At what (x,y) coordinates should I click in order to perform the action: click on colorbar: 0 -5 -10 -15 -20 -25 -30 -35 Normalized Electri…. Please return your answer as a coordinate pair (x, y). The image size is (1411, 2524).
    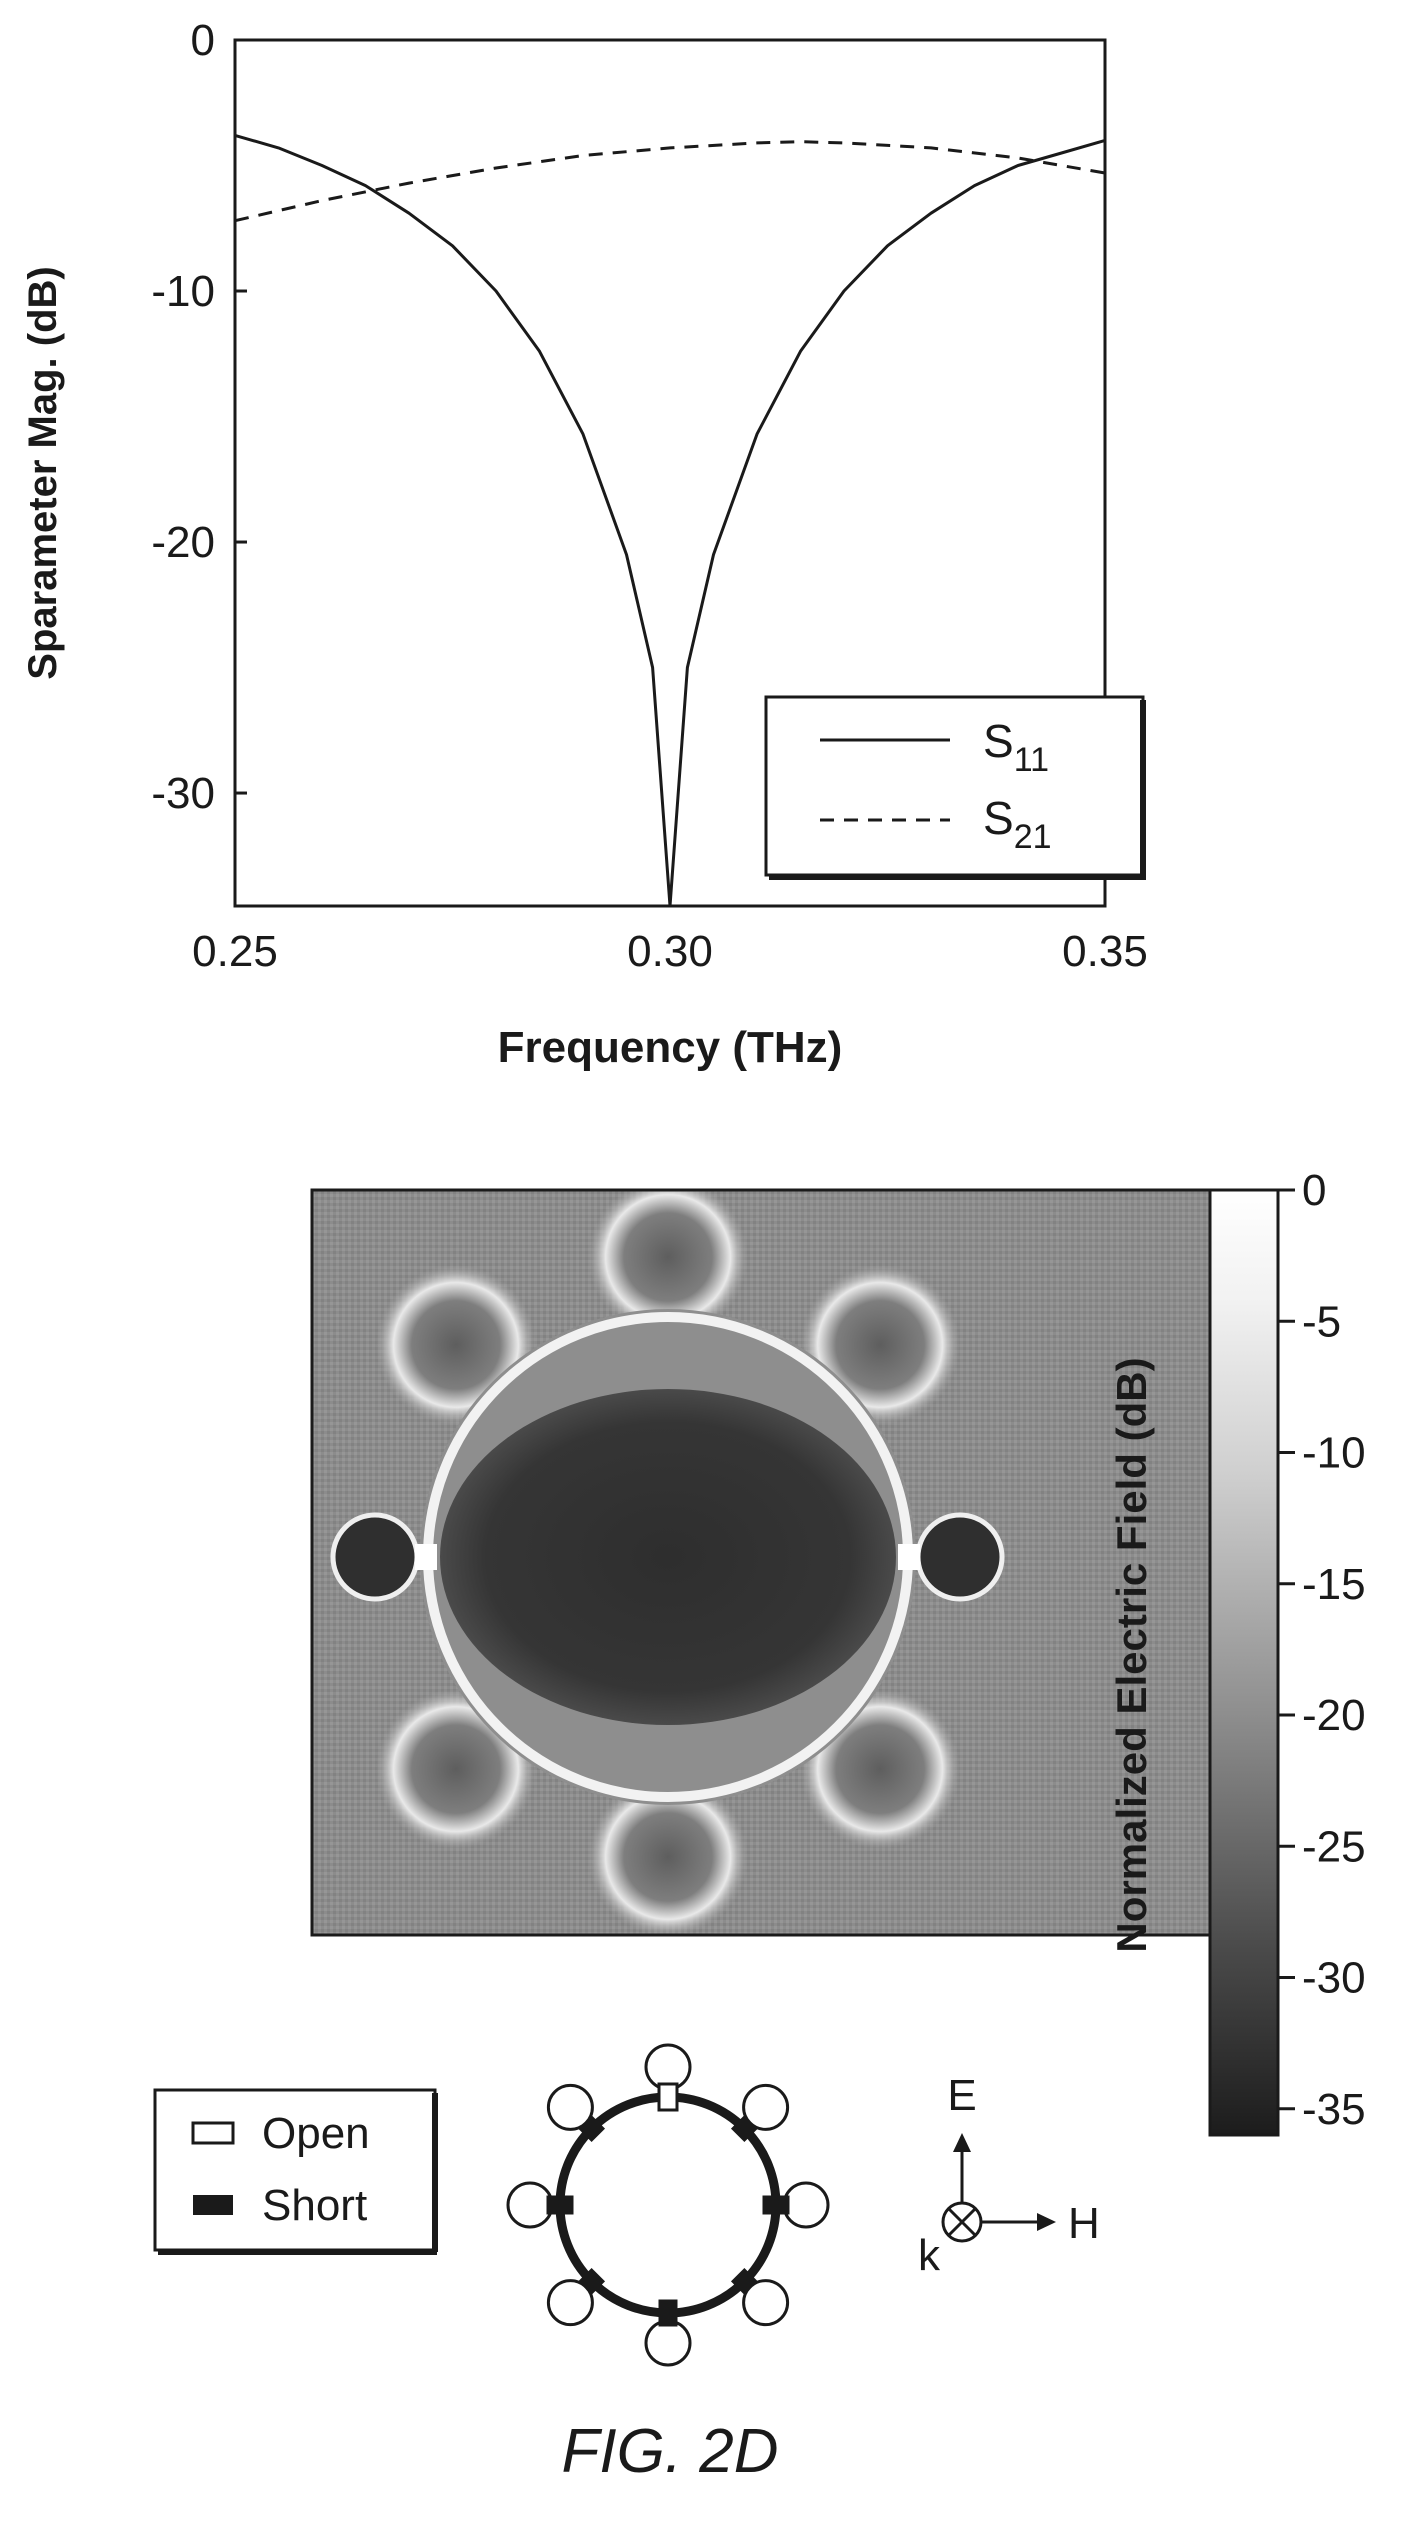
    Looking at the image, I should click on (1237, 1651).